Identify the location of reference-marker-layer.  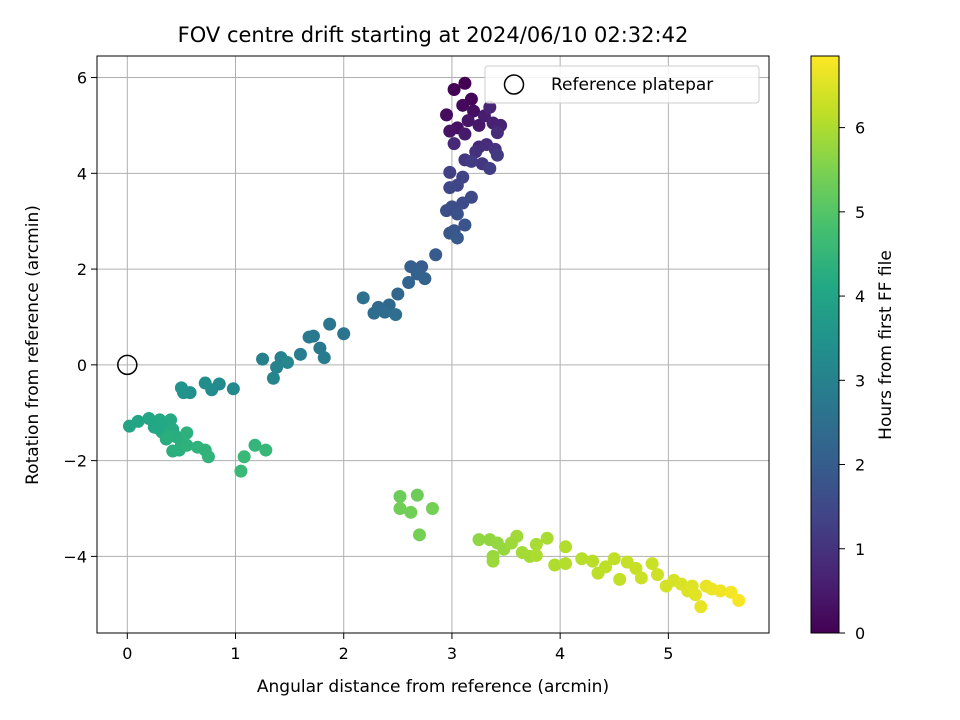
(127, 365).